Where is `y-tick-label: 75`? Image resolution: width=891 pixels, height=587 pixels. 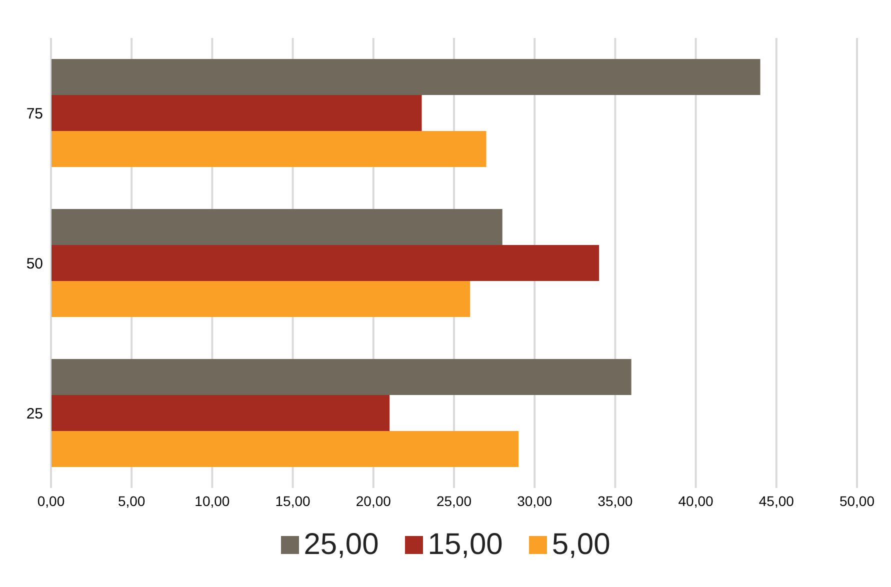
y-tick-label: 75 is located at coordinates (34, 113).